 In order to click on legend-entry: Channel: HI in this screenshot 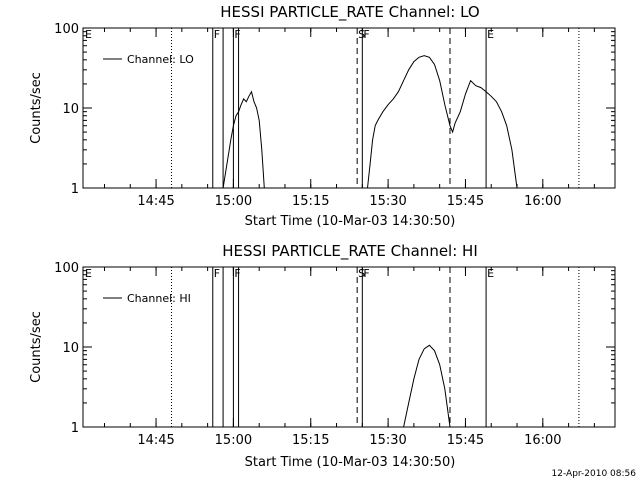, I will do `click(159, 298)`.